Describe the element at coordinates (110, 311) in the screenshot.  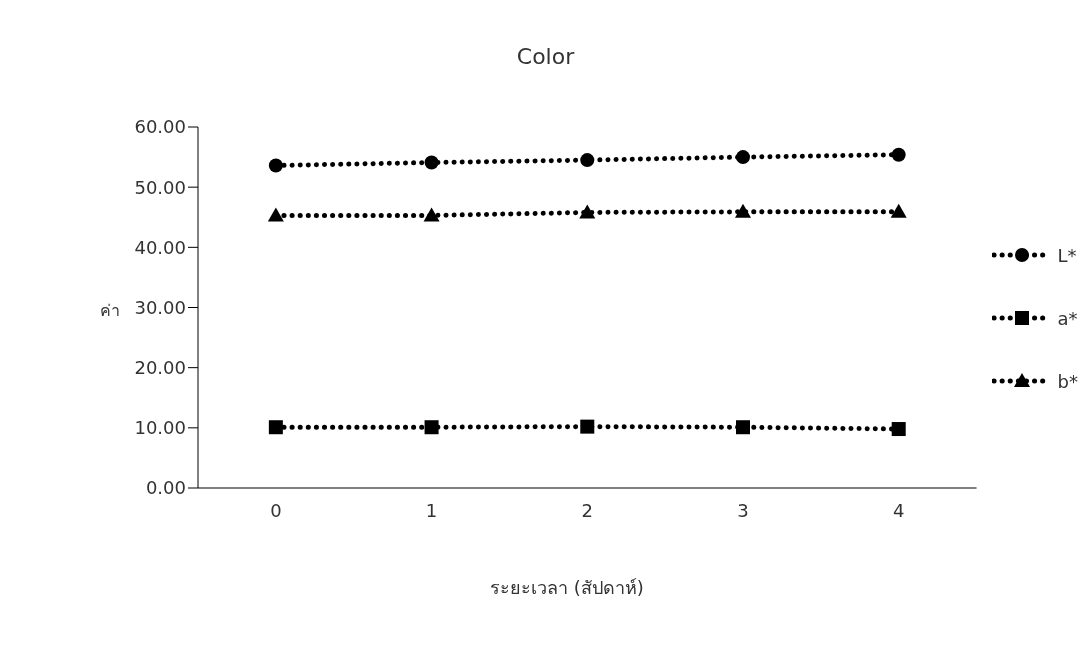
I see `y-axis-title: ค่า` at that location.